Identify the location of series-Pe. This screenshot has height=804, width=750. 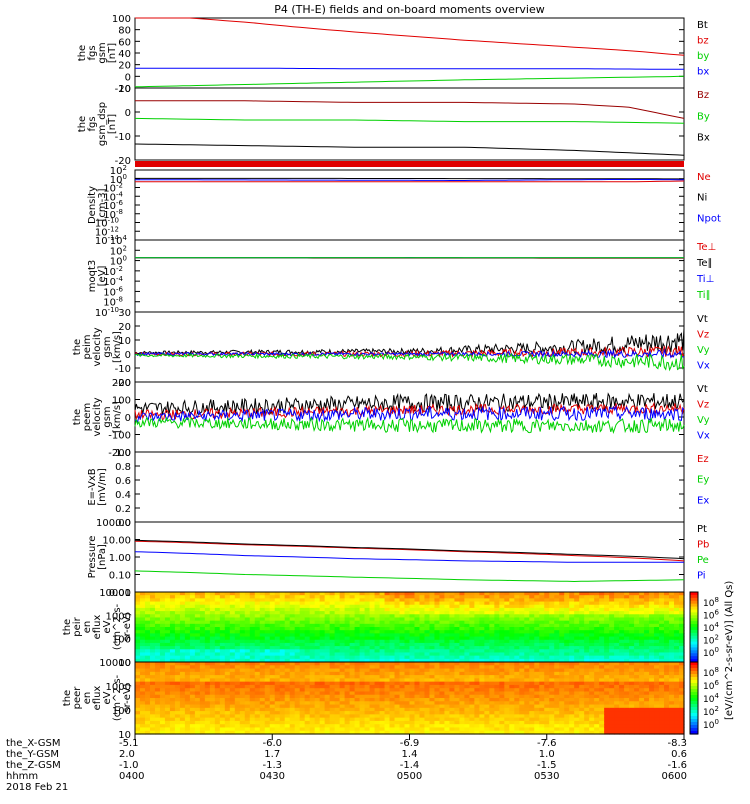
(409, 576).